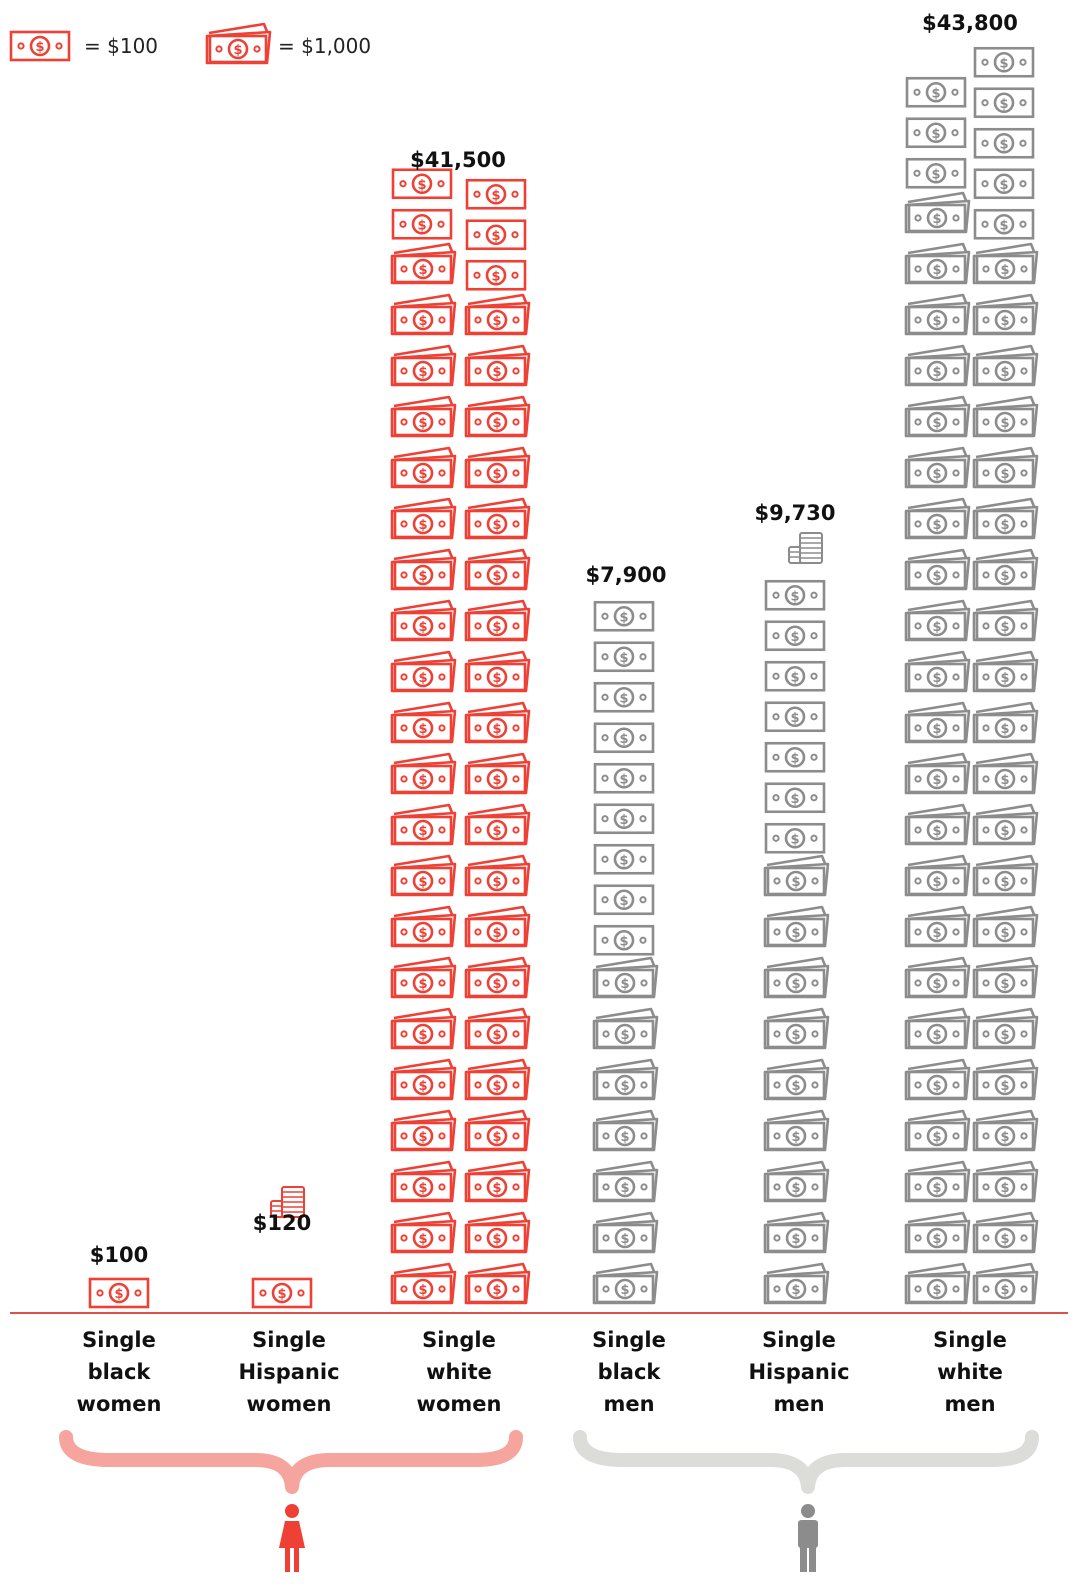  What do you see at coordinates (794, 513) in the screenshot?
I see `value-label-single-hispanic-men: $9,730` at bounding box center [794, 513].